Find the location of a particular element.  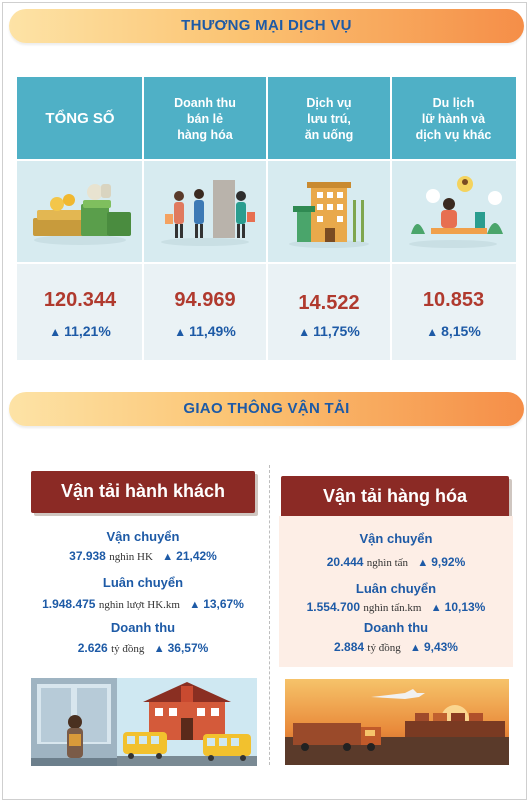

value-cell-retail: 94.969 ▲ 11,49% is located at coordinates (205, 311).